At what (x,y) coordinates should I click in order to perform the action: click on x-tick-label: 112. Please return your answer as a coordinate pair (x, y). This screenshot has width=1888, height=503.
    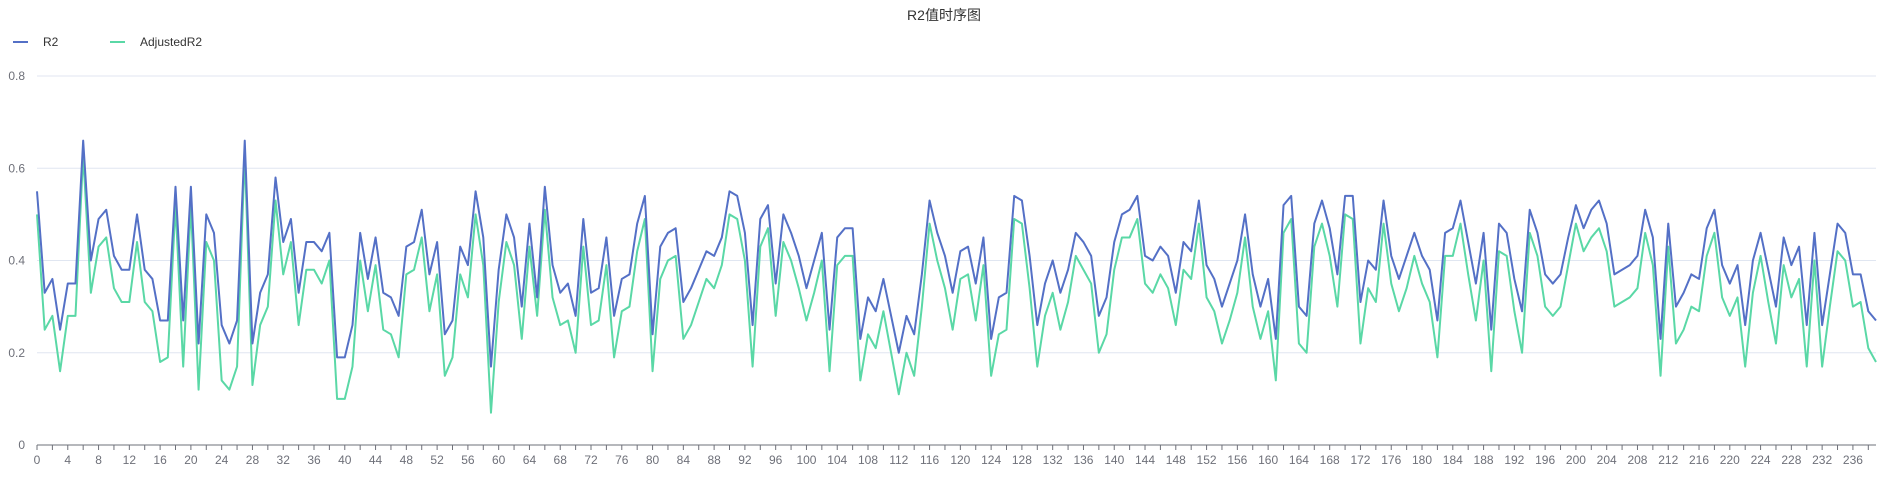
    Looking at the image, I should click on (898, 460).